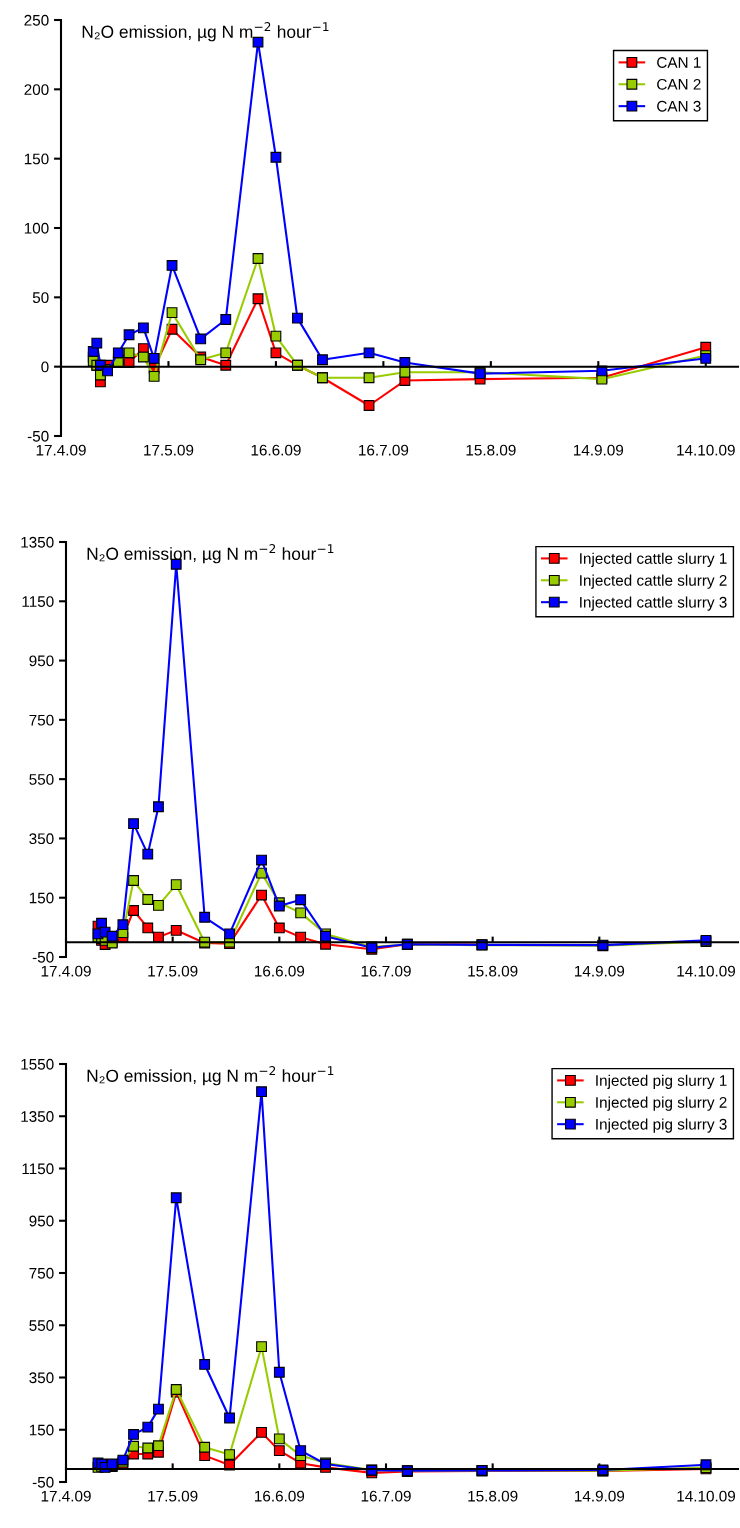 The height and width of the screenshot is (1528, 740). Describe the element at coordinates (661, 1081) in the screenshot. I see `legend-label: Injected pig slurry 1` at that location.